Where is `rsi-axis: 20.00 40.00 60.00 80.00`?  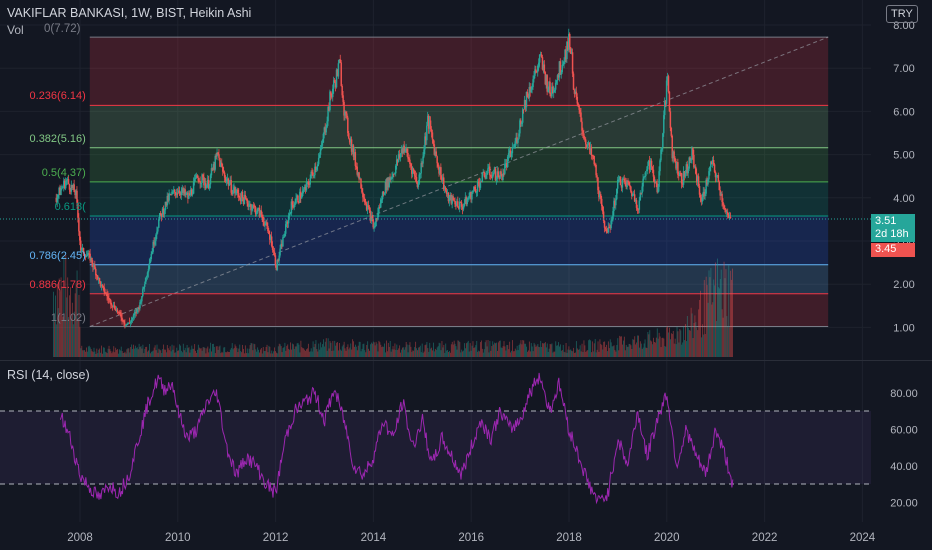 rsi-axis: 20.00 40.00 60.00 80.00 is located at coordinates (904, 449).